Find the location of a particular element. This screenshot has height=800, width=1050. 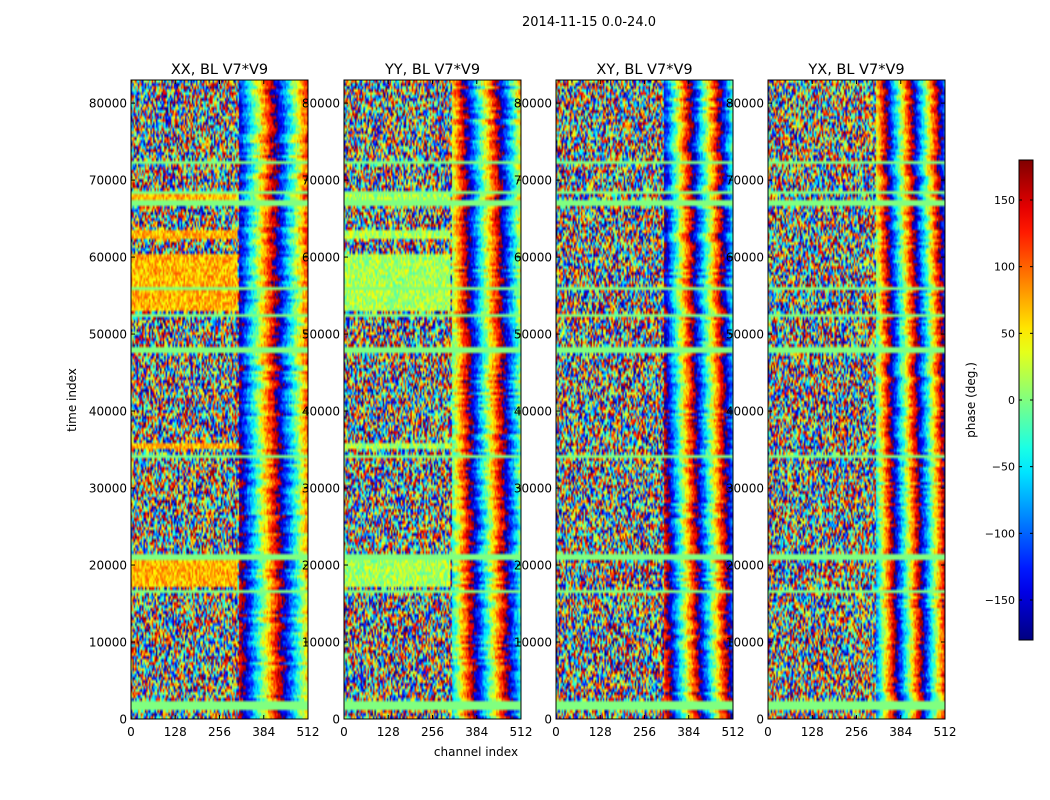

colorbar-tick-label: 100 is located at coordinates (1004, 267).